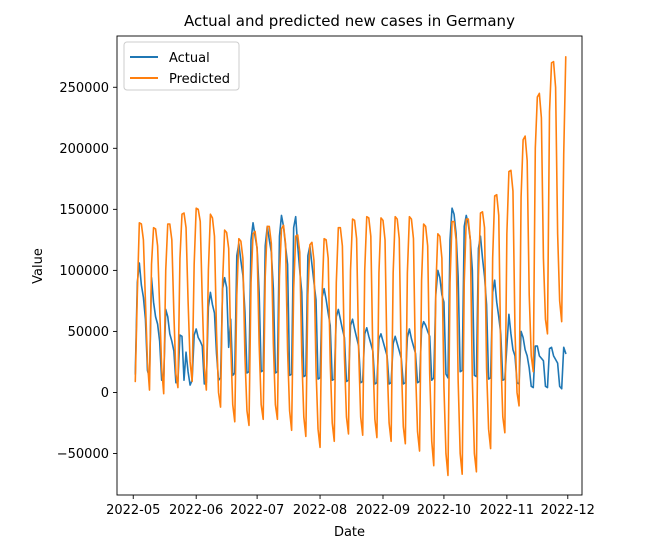  Describe the element at coordinates (349, 532) in the screenshot. I see `x-axis-label: Date` at that location.